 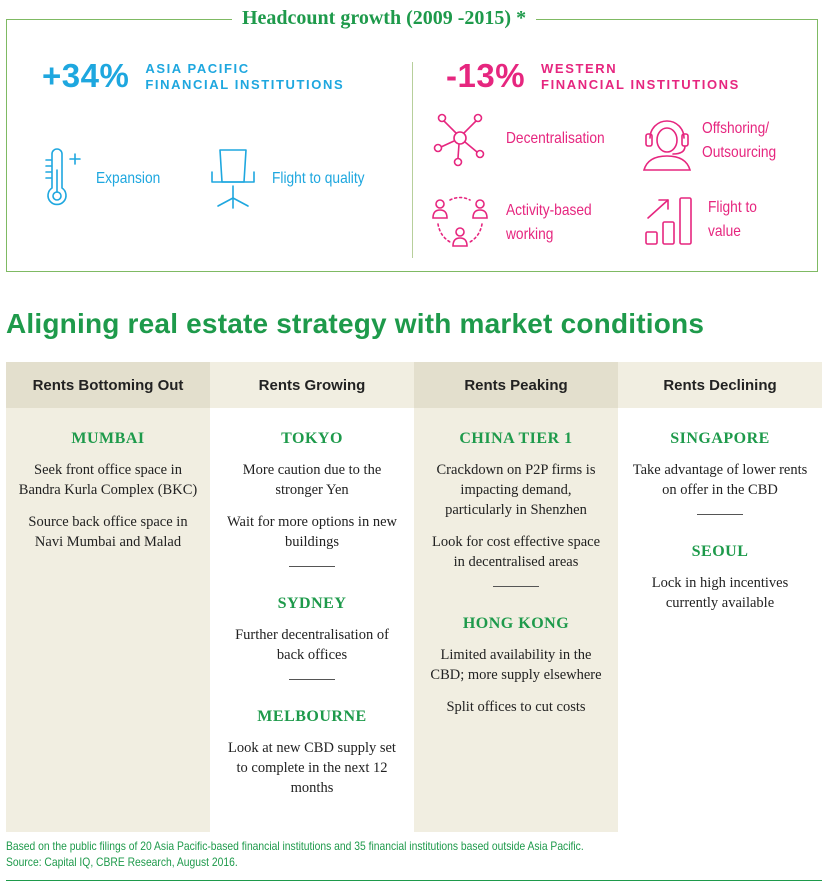 What do you see at coordinates (739, 140) in the screenshot?
I see `offshoring-label: Offshoring/ Outsourcing` at bounding box center [739, 140].